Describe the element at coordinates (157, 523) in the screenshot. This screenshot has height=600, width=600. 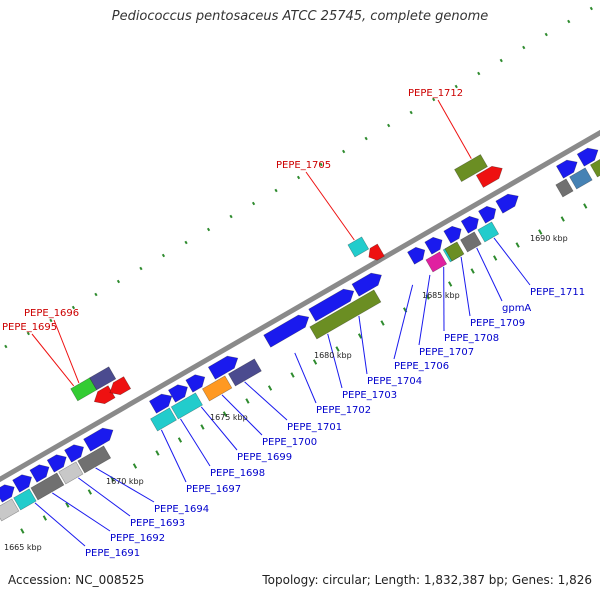
I see `gene-label-pepe_1693: PEPE_1693` at that location.